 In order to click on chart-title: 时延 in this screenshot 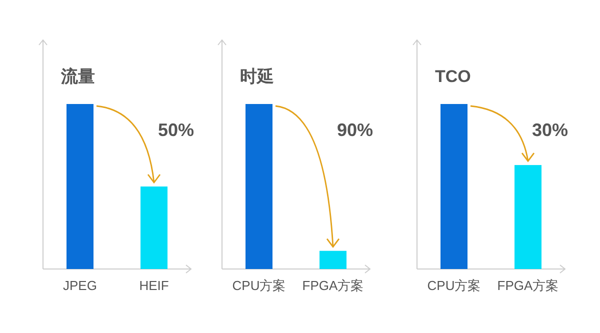, I will do `click(257, 76)`.